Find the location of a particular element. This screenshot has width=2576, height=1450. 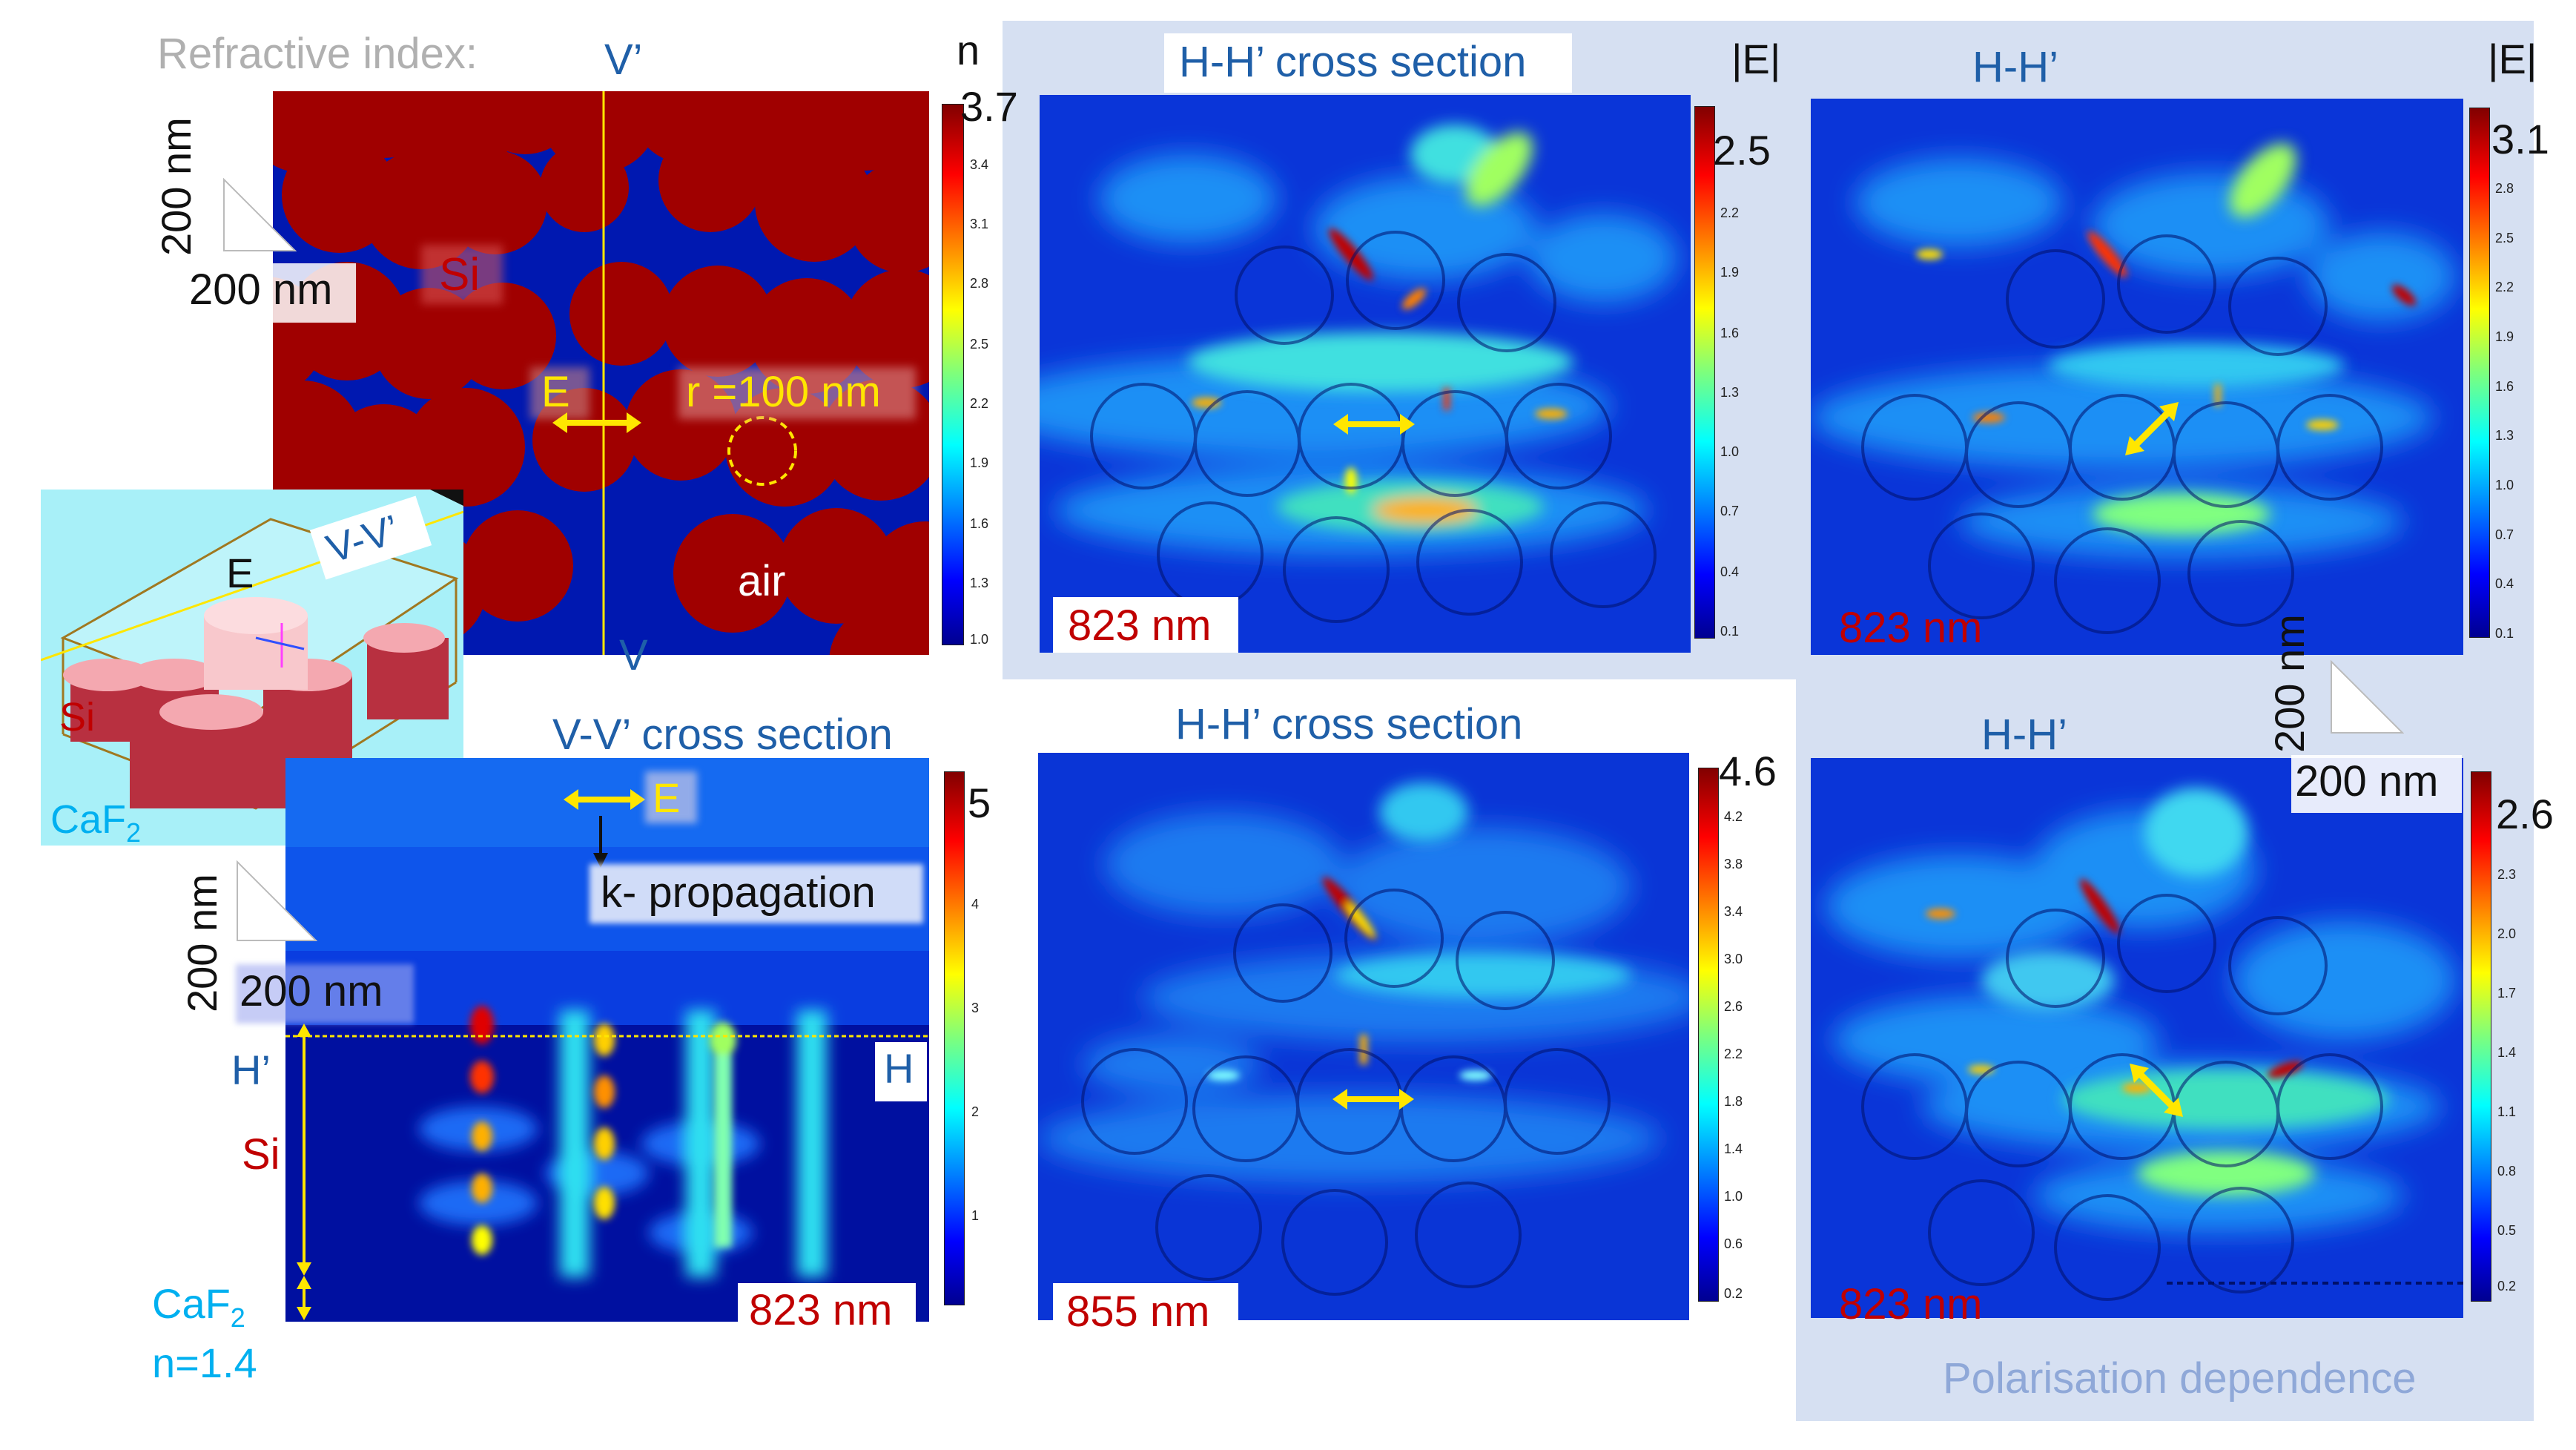

pol-bottom-field-map is located at coordinates (2137, 1038).